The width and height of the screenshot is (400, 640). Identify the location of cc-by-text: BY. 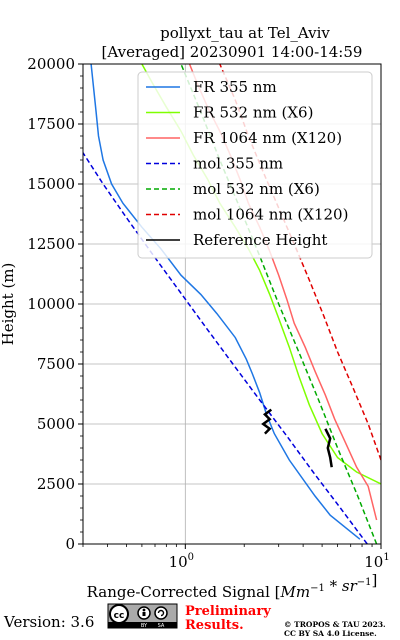
(144, 626).